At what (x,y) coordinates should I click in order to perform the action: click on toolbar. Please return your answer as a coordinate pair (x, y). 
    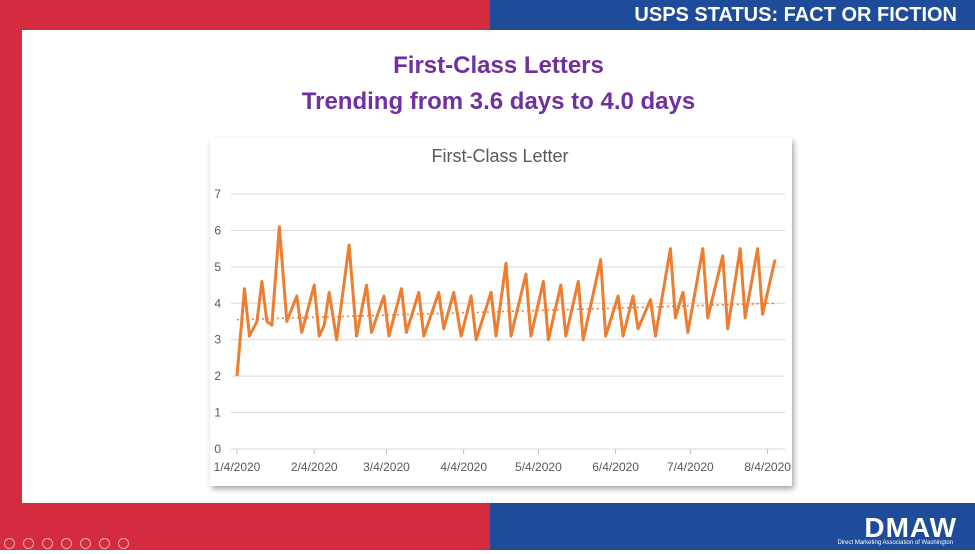
    Looking at the image, I should click on (70, 545).